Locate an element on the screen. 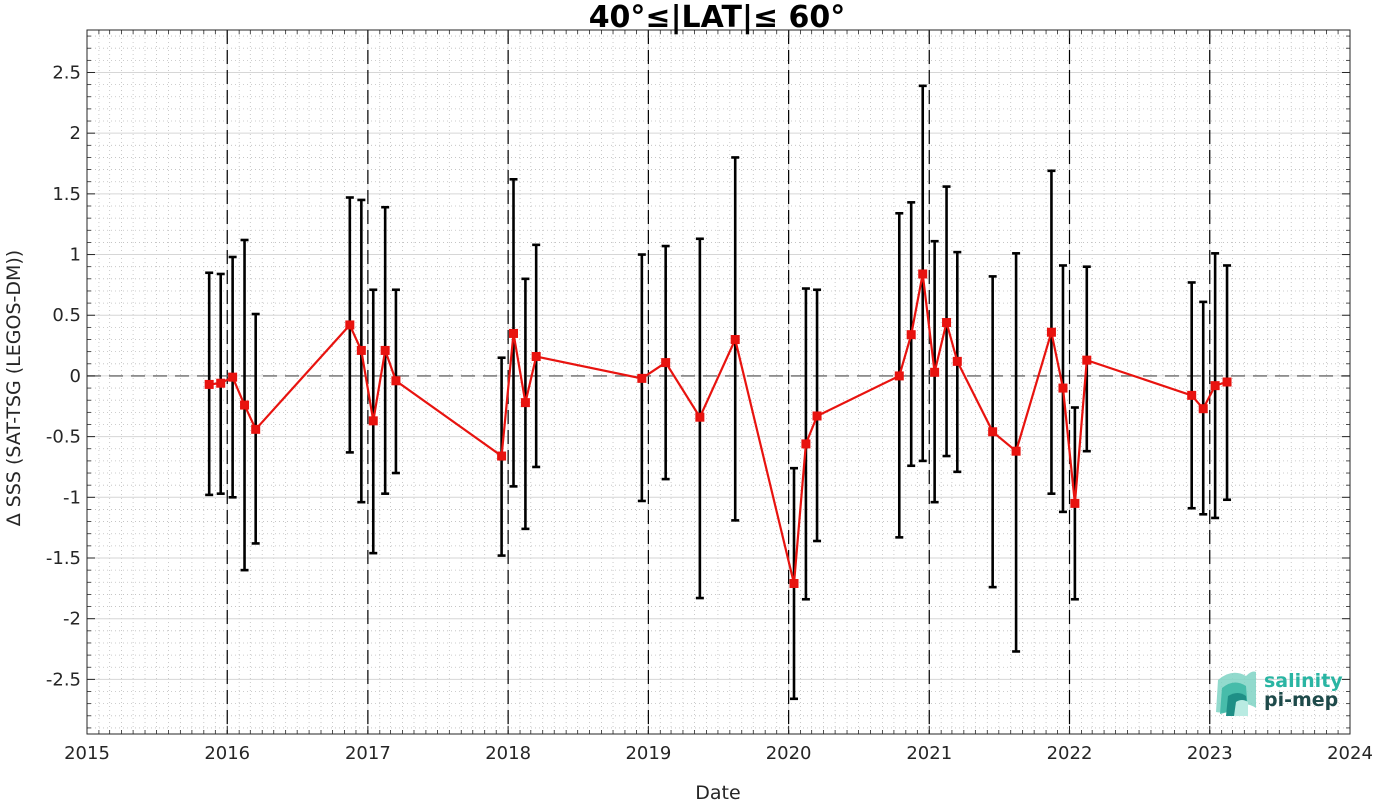 The height and width of the screenshot is (801, 1375). y-tick-label: -2.5 is located at coordinates (63, 679).